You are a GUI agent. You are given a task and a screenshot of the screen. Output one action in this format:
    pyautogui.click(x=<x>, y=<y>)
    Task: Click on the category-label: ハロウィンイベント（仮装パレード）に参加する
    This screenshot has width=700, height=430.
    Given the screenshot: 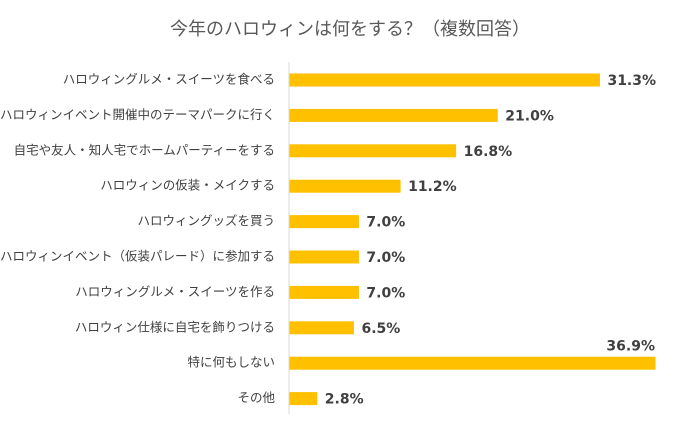 What is the action you would take?
    pyautogui.click(x=137, y=256)
    